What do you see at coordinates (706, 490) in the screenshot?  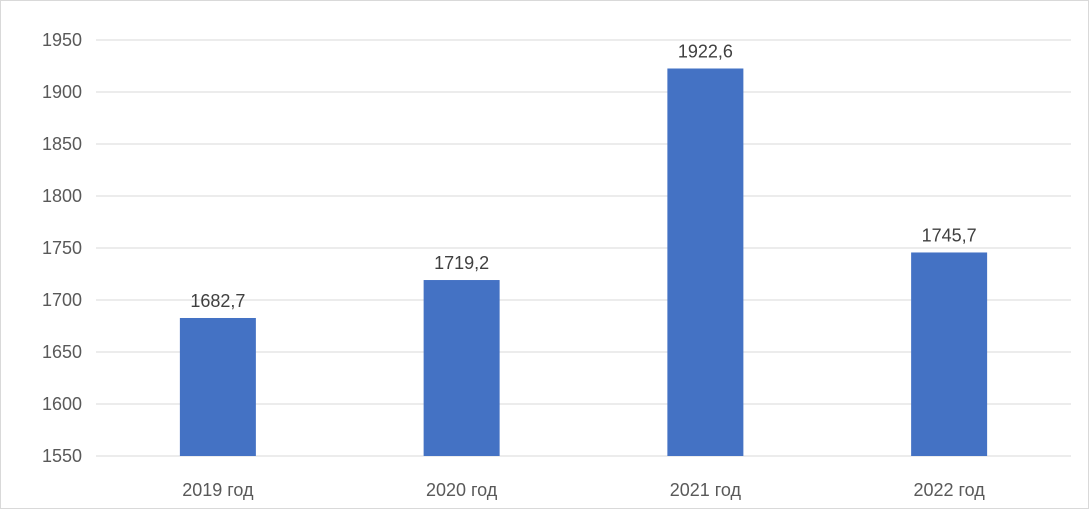 I see `x-category-label: 2021 год` at bounding box center [706, 490].